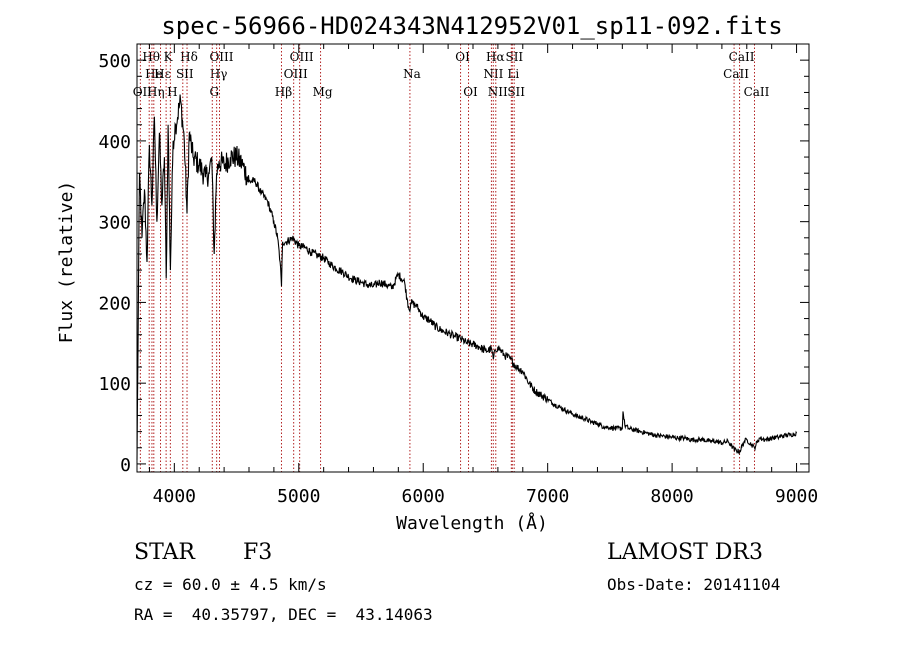 The image size is (900, 649). What do you see at coordinates (423, 496) in the screenshot?
I see `x-tick-label: 6000` at bounding box center [423, 496].